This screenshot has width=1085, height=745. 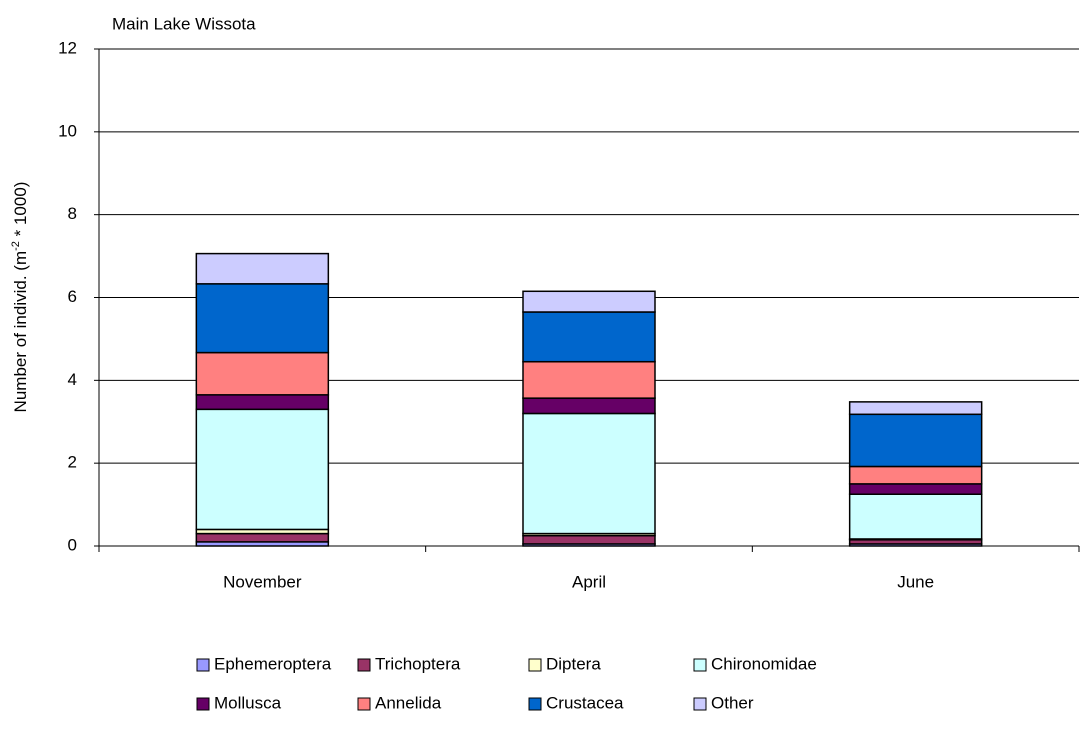 I want to click on legend-label: Other, so click(x=732, y=702).